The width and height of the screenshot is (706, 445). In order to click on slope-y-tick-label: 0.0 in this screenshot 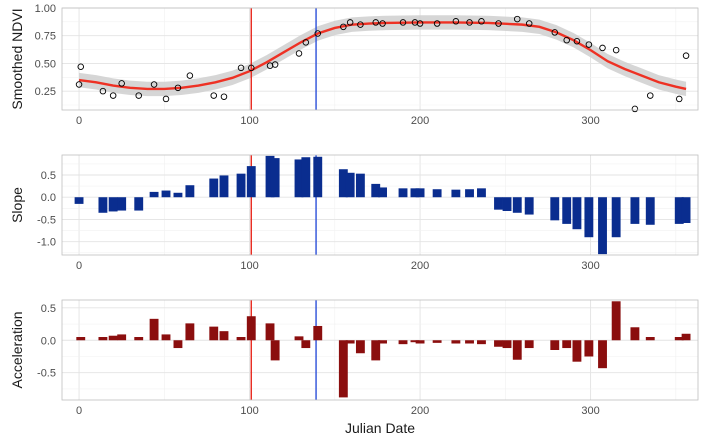, I will do `click(48, 198)`.